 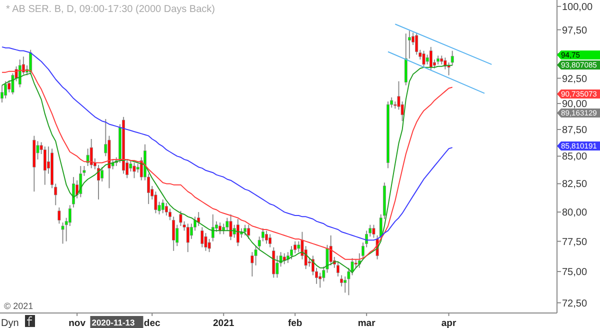 What do you see at coordinates (367, 323) in the screenshot?
I see `x-tick-label: mar` at bounding box center [367, 323].